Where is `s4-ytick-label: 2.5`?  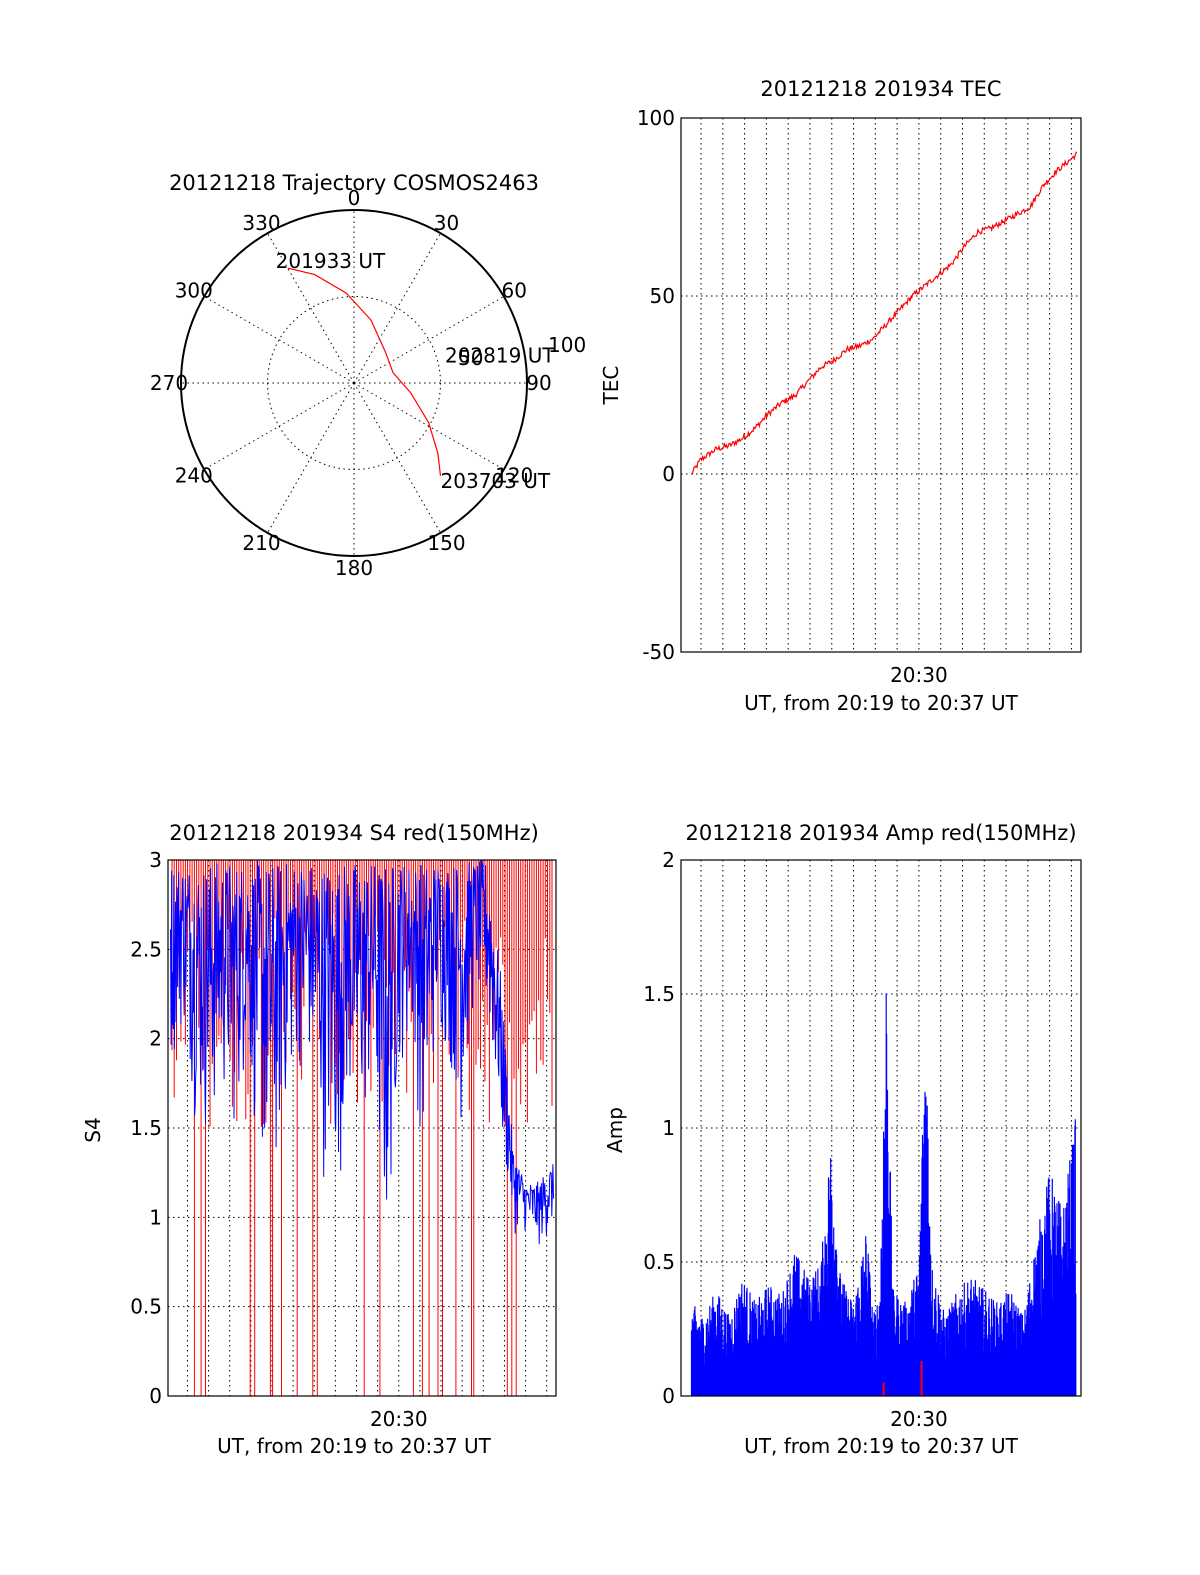 s4-ytick-label: 2.5 is located at coordinates (146, 949).